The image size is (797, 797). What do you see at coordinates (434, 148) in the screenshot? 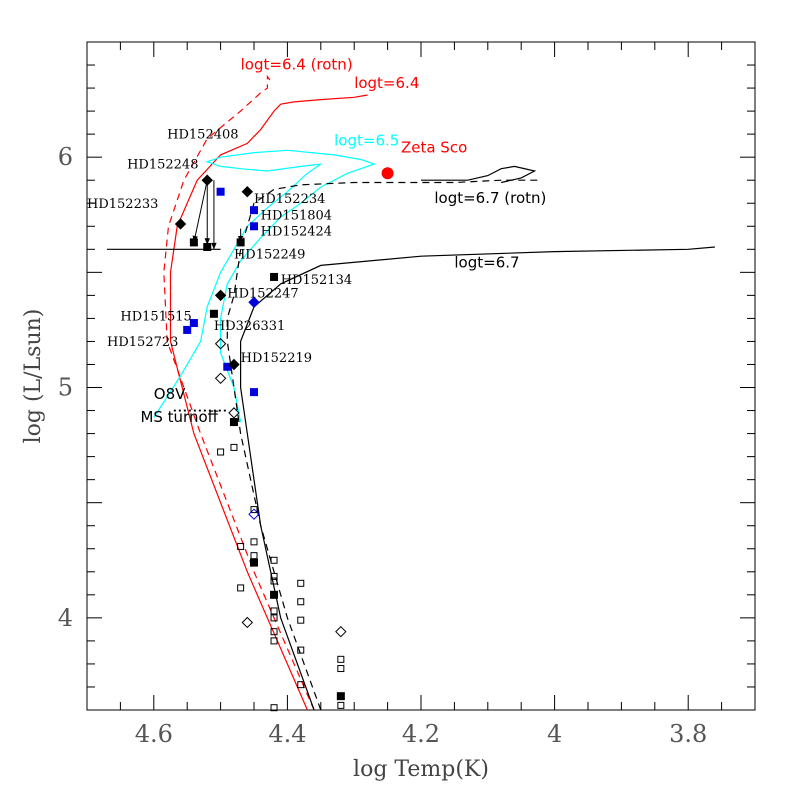
I see `isochrone-label: Zeta Sco` at bounding box center [434, 148].